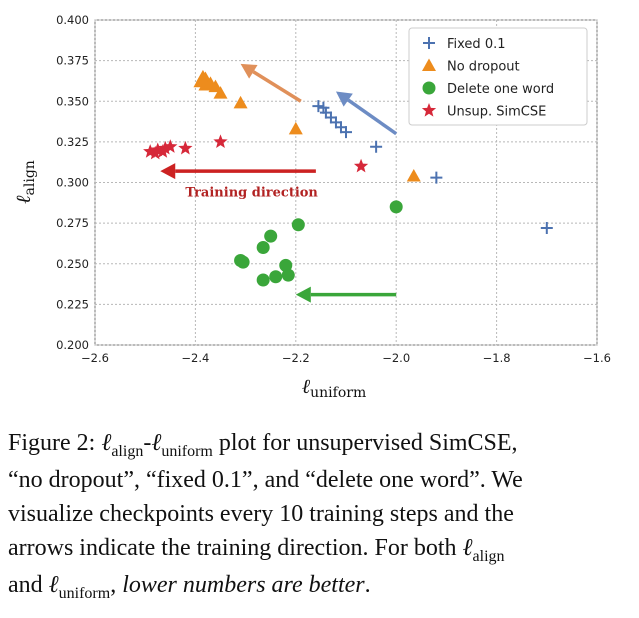 The image size is (639, 618). I want to click on y-tick-label: 0.400, so click(72, 20).